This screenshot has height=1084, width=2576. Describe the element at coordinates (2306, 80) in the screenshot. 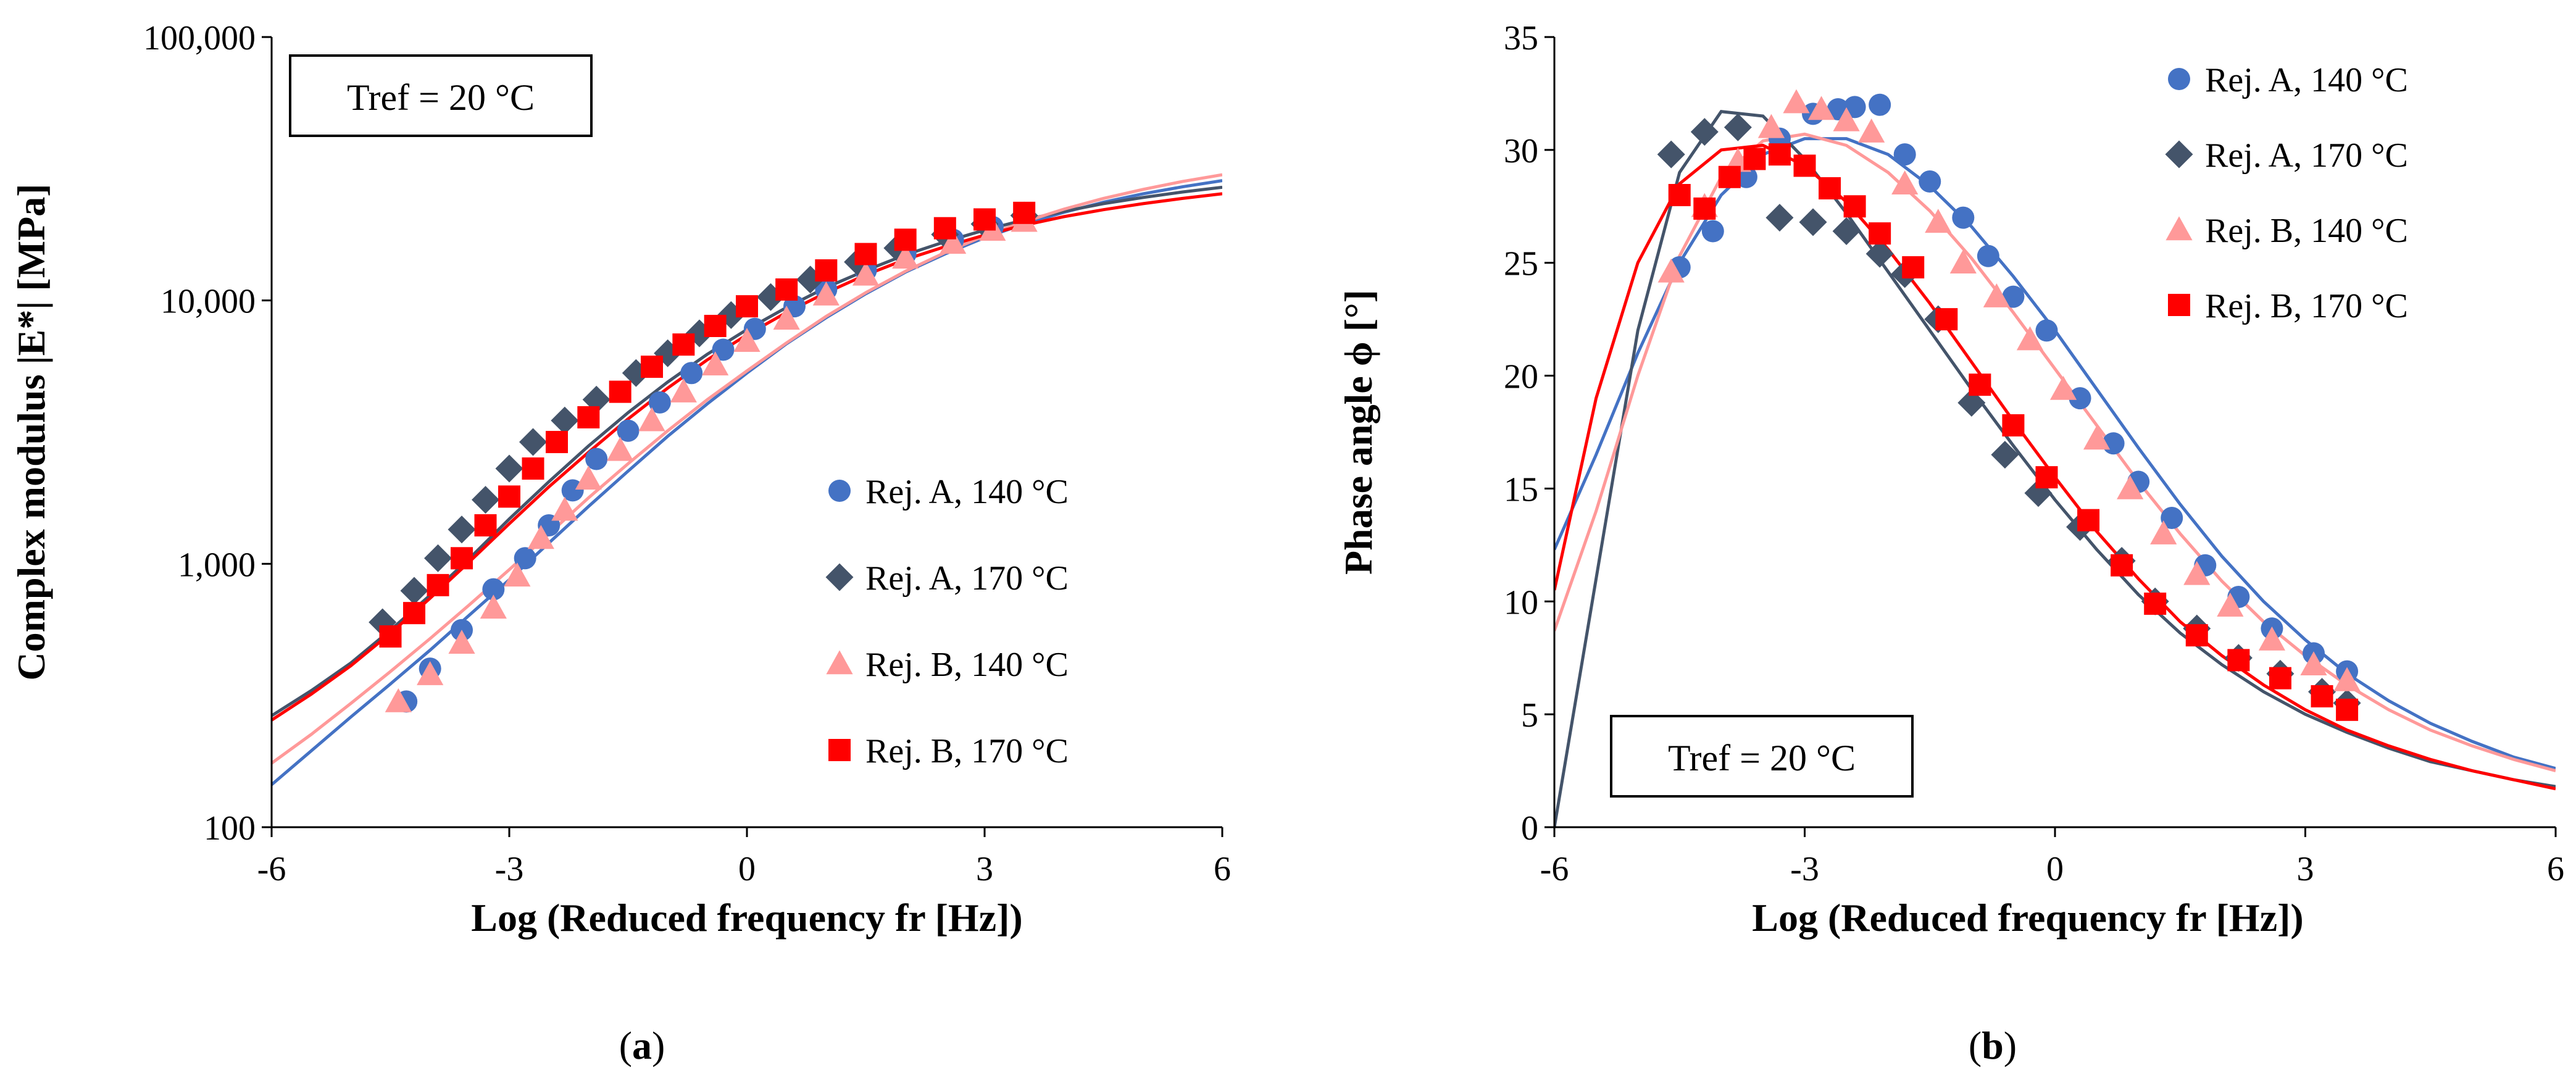

I see `b-legend-label-rej-a-140-c: Rej. A, 140 °C` at that location.